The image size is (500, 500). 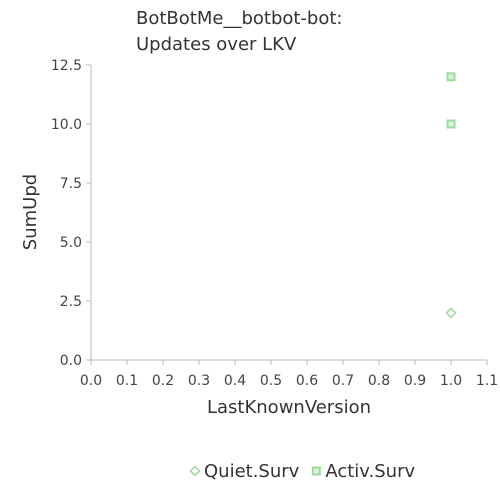 What do you see at coordinates (451, 195) in the screenshot?
I see `data-points` at bounding box center [451, 195].